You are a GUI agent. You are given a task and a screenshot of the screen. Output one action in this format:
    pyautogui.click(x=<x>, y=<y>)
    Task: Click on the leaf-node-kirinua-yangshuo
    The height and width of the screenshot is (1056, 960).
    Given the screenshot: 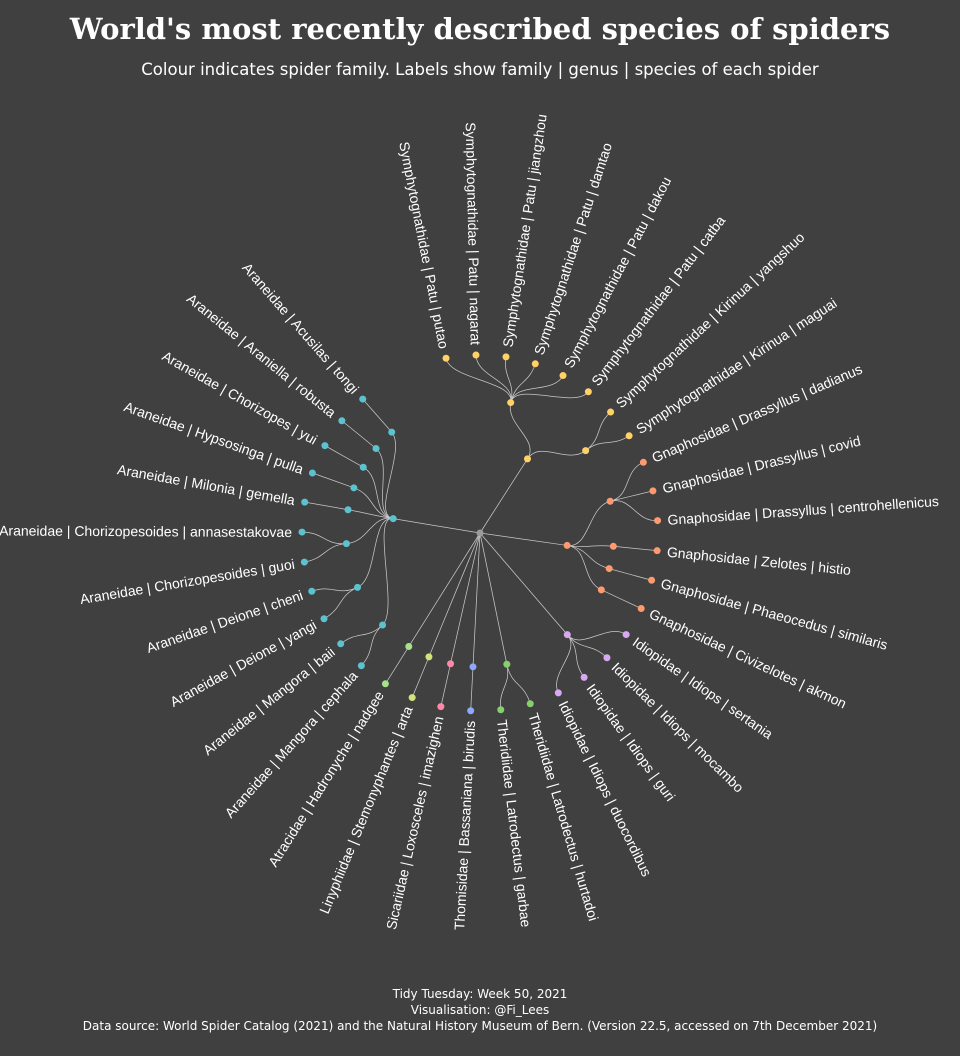 What is the action you would take?
    pyautogui.click(x=611, y=412)
    